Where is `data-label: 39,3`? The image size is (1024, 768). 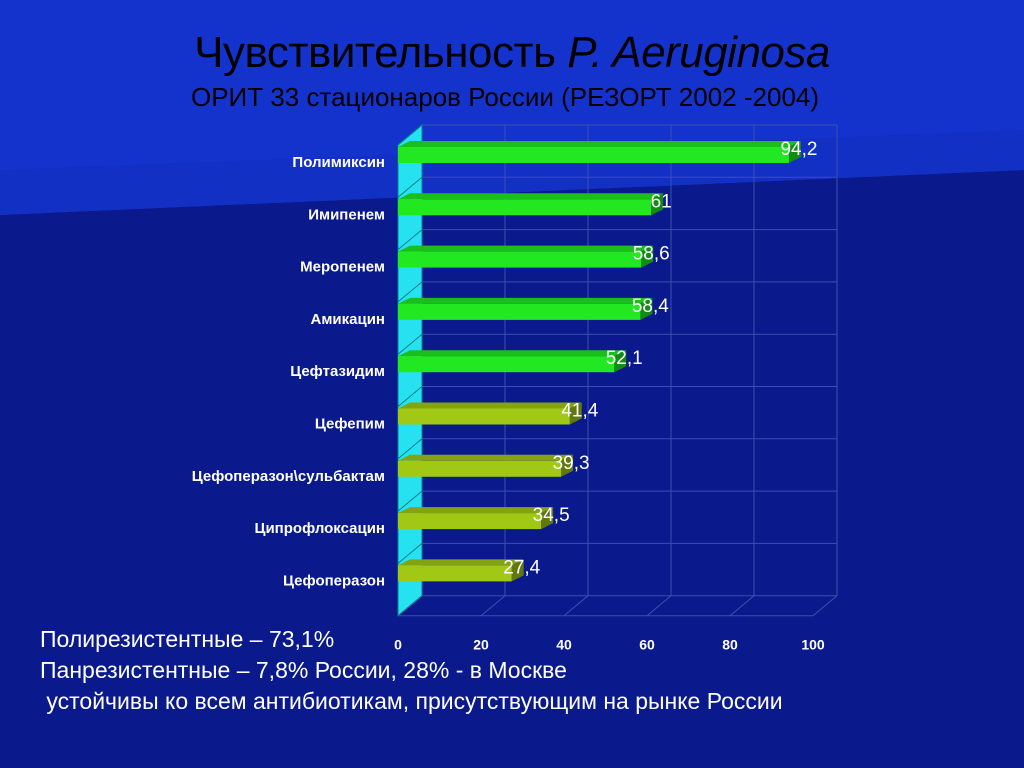
data-label: 39,3 is located at coordinates (571, 463).